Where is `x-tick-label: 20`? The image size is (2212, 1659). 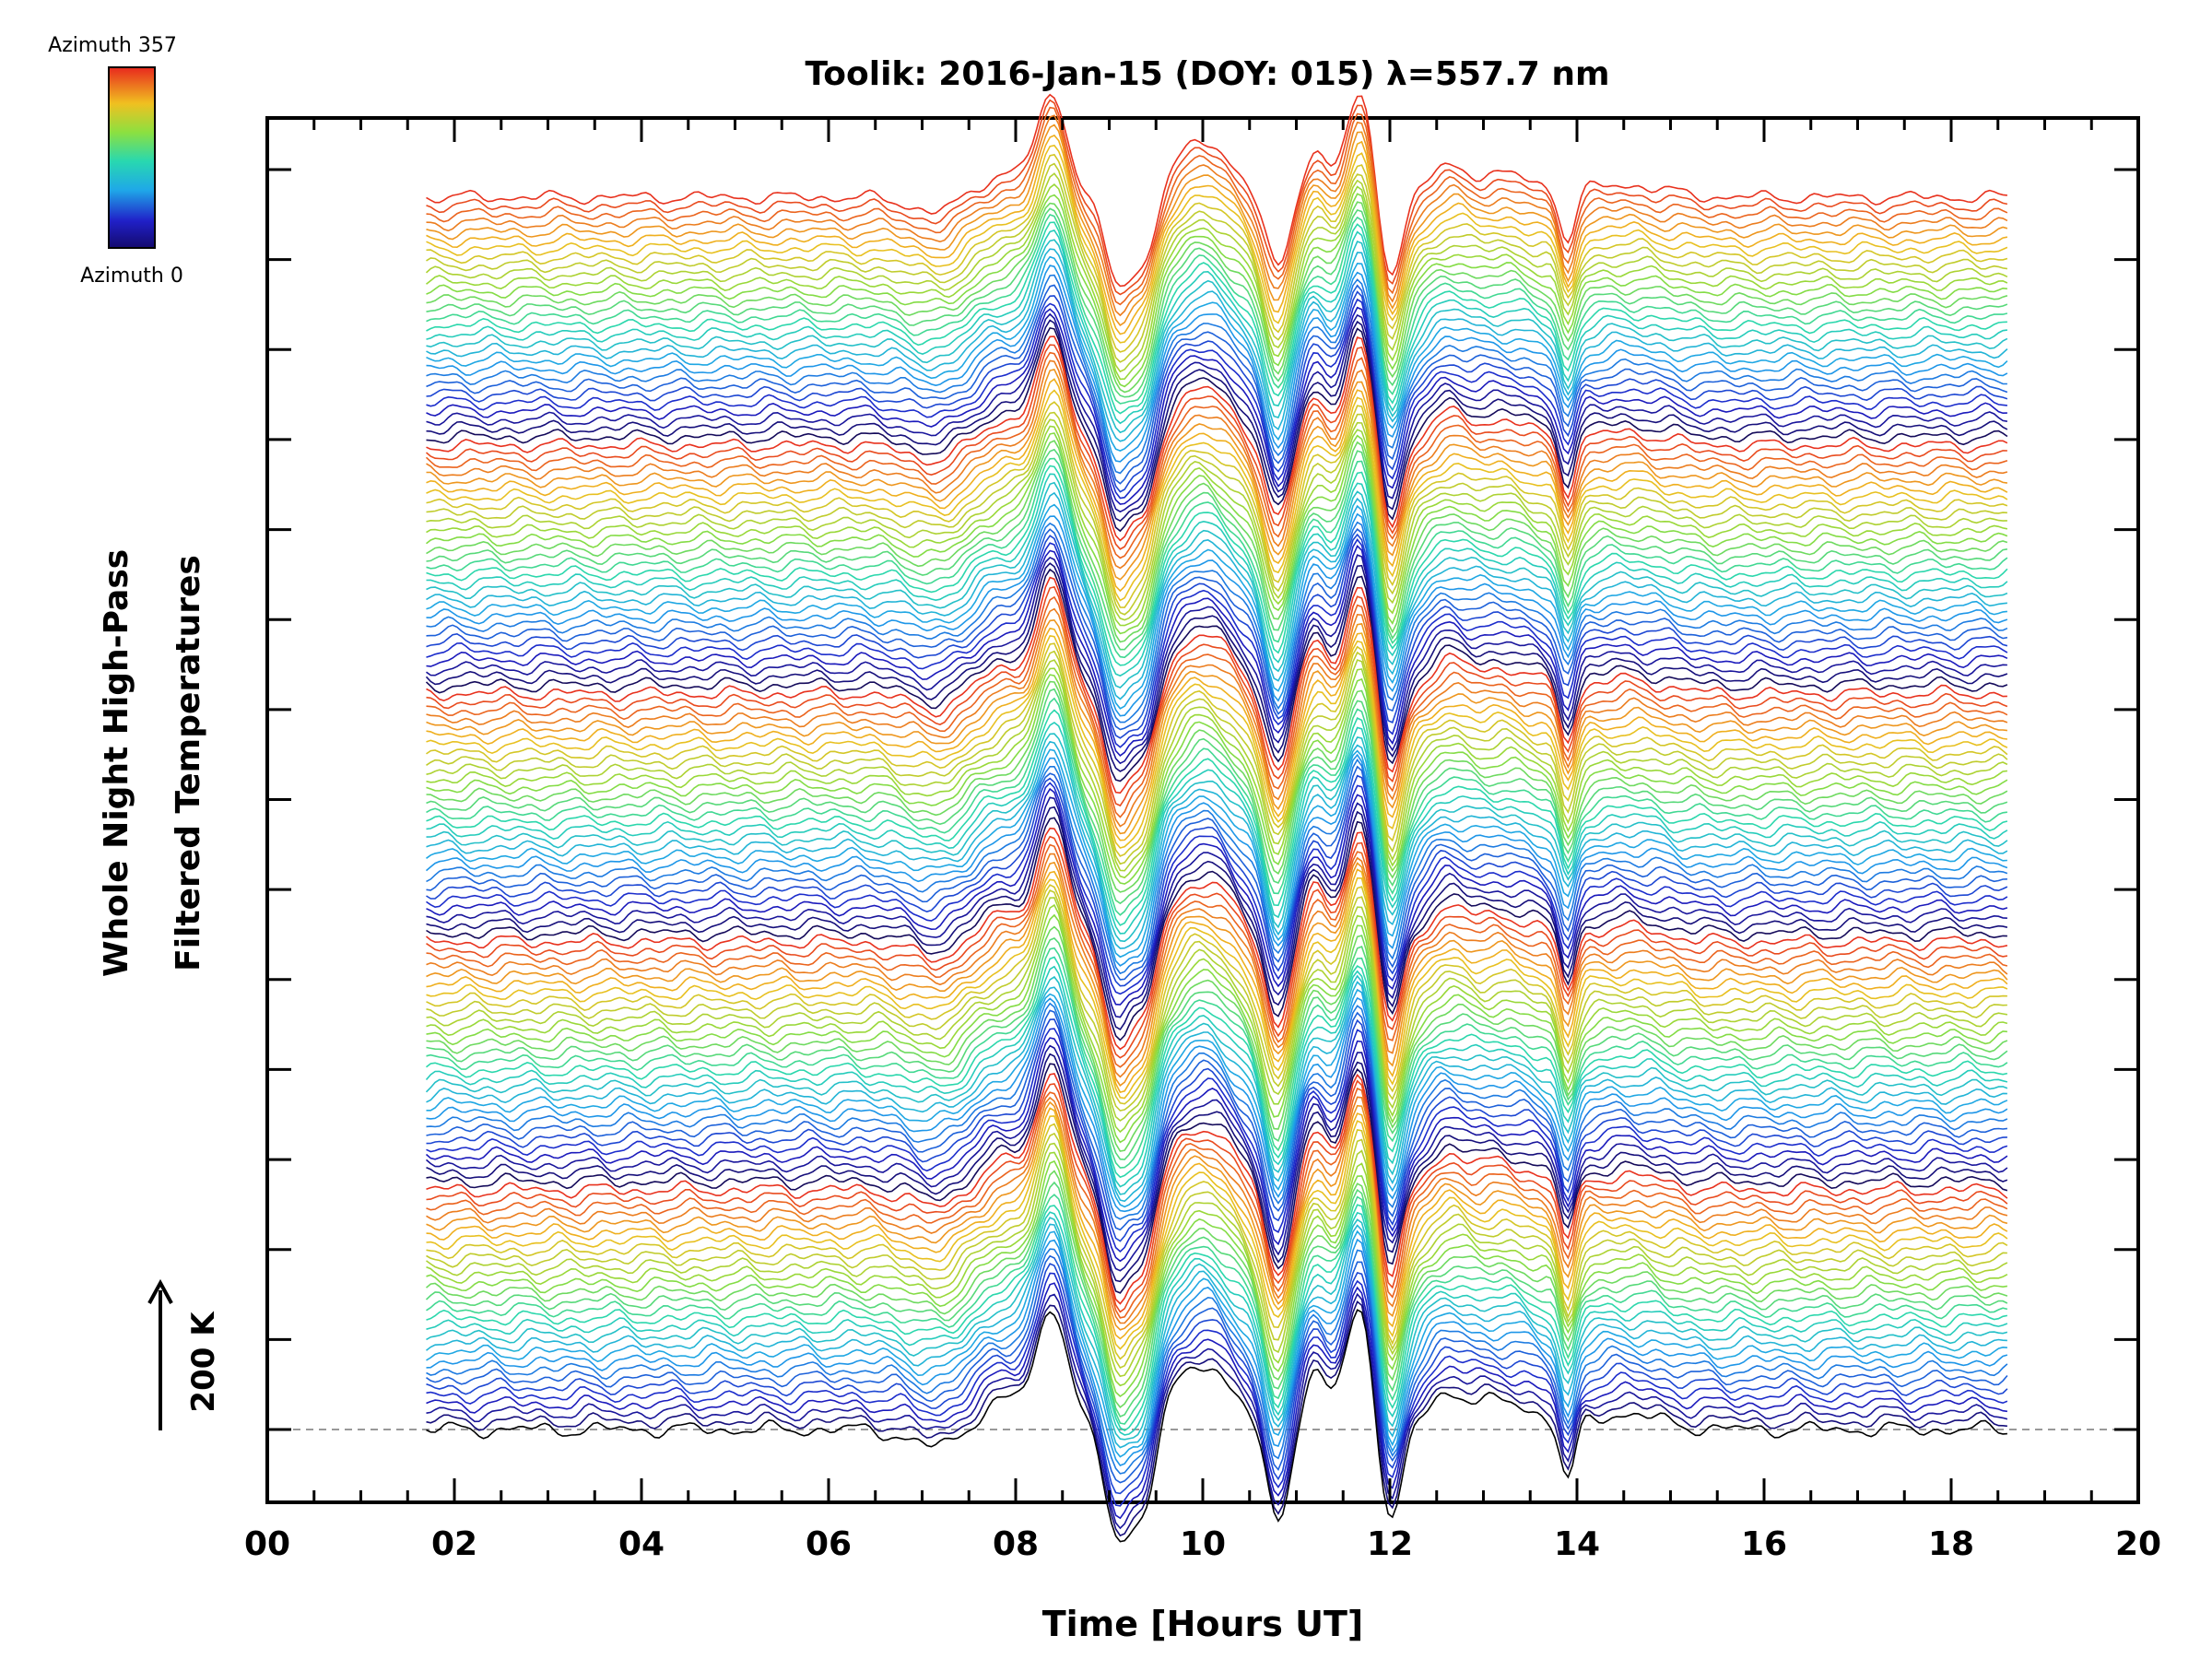
x-tick-label: 20 is located at coordinates (2138, 1544).